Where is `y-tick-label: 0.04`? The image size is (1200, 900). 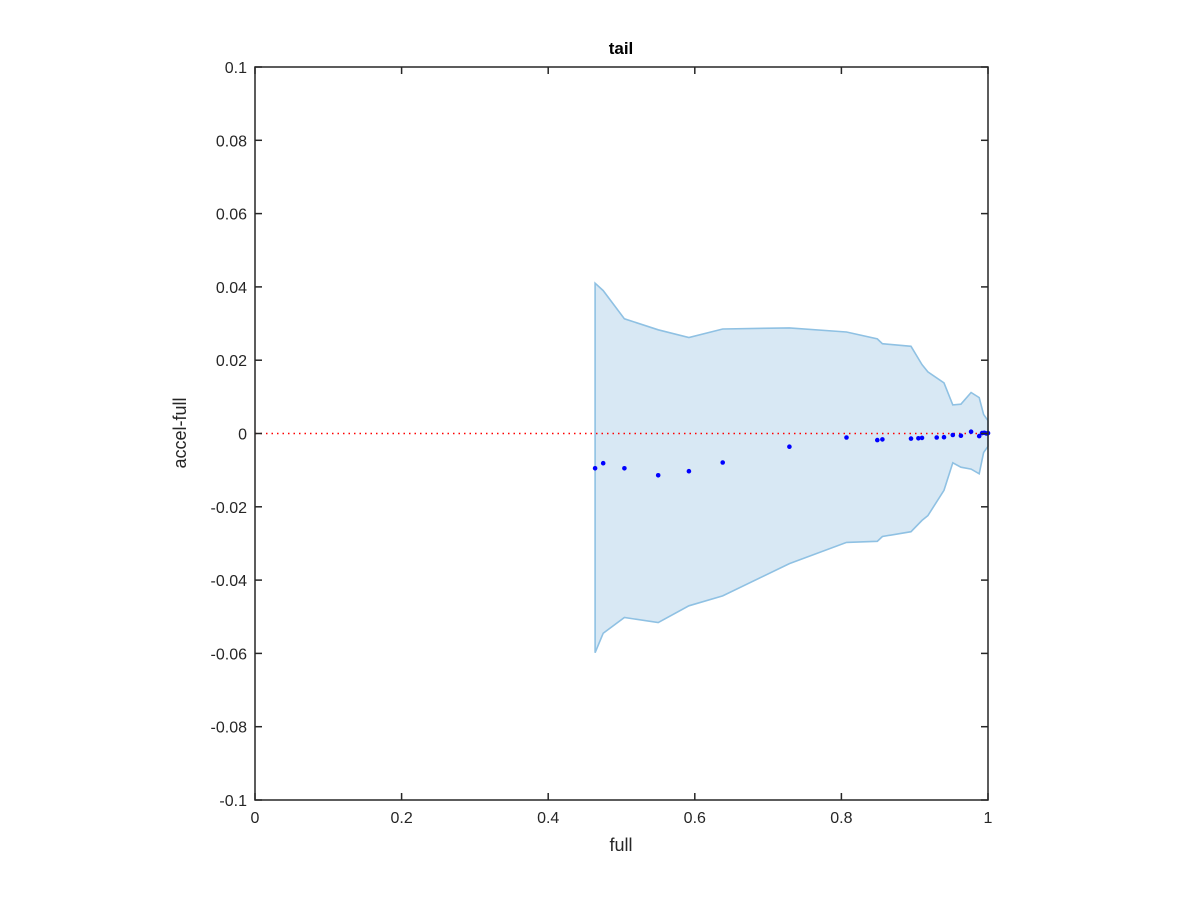
y-tick-label: 0.04 is located at coordinates (231, 288).